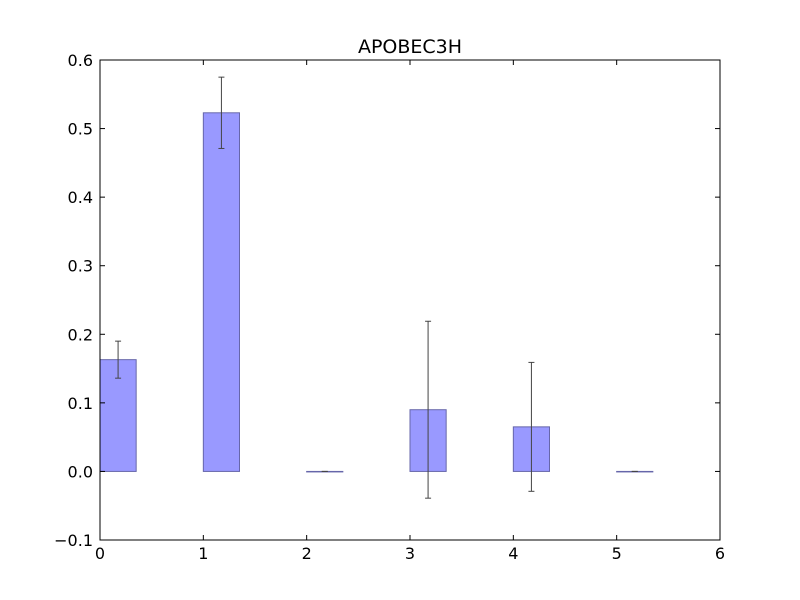 The height and width of the screenshot is (600, 800). I want to click on y-tick-label-7: 0.6, so click(80, 60).